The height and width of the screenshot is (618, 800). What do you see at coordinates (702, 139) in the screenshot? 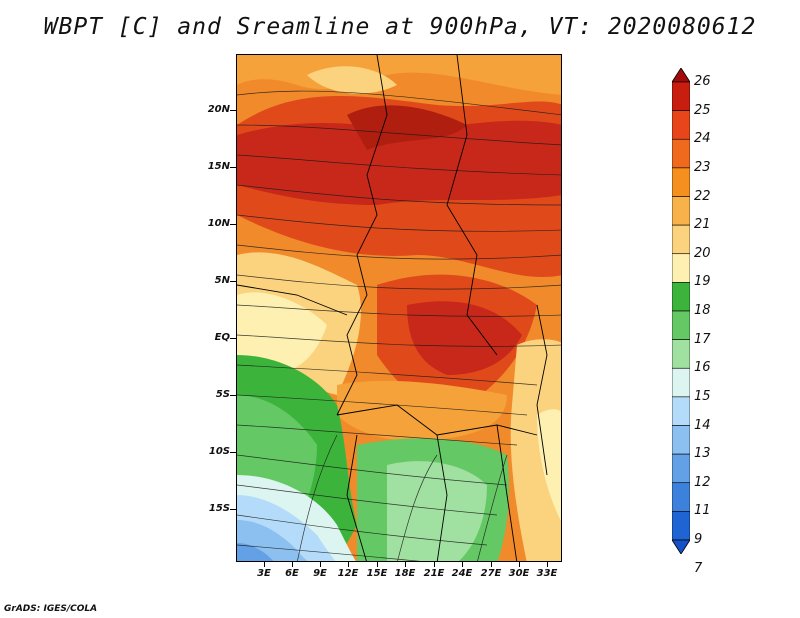
I see `colorbar-label: 24` at bounding box center [702, 139].